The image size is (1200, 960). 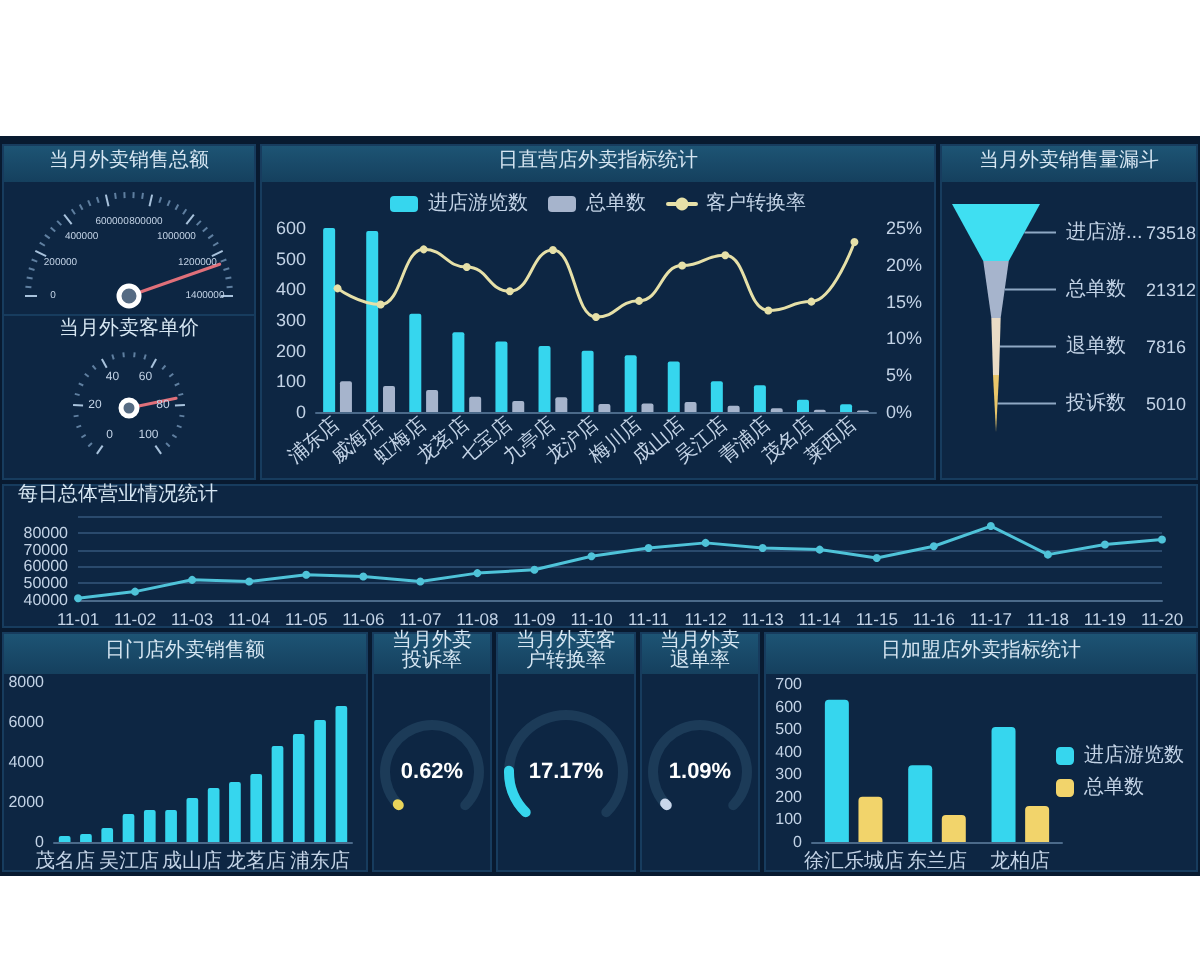 What do you see at coordinates (899, 412) in the screenshot?
I see `y2-tick-label: 0%` at bounding box center [899, 412].